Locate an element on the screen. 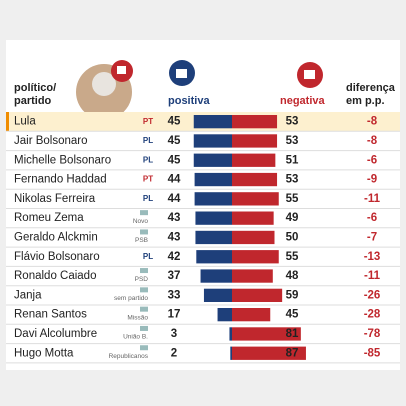  party-label: PSB is located at coordinates (141, 240).